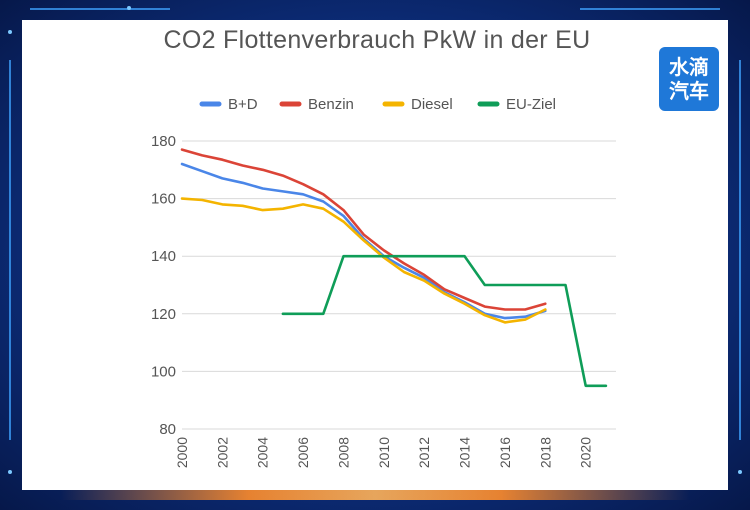  I want to click on brand-logo-line2: 汽车, so click(689, 91).